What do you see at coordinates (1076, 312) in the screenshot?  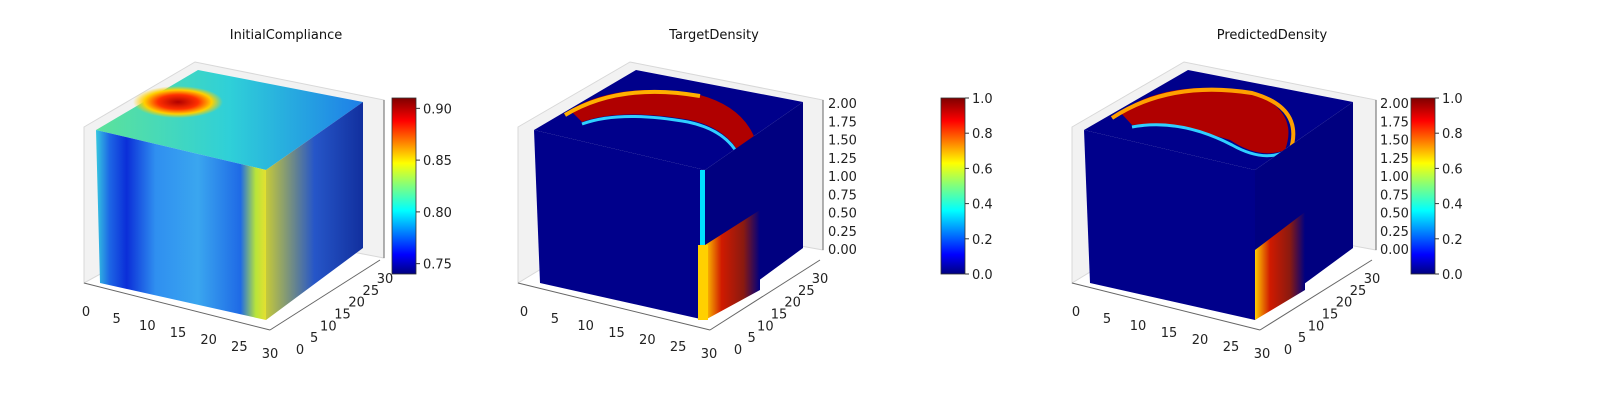 I see `x-tick-label: 0` at bounding box center [1076, 312].